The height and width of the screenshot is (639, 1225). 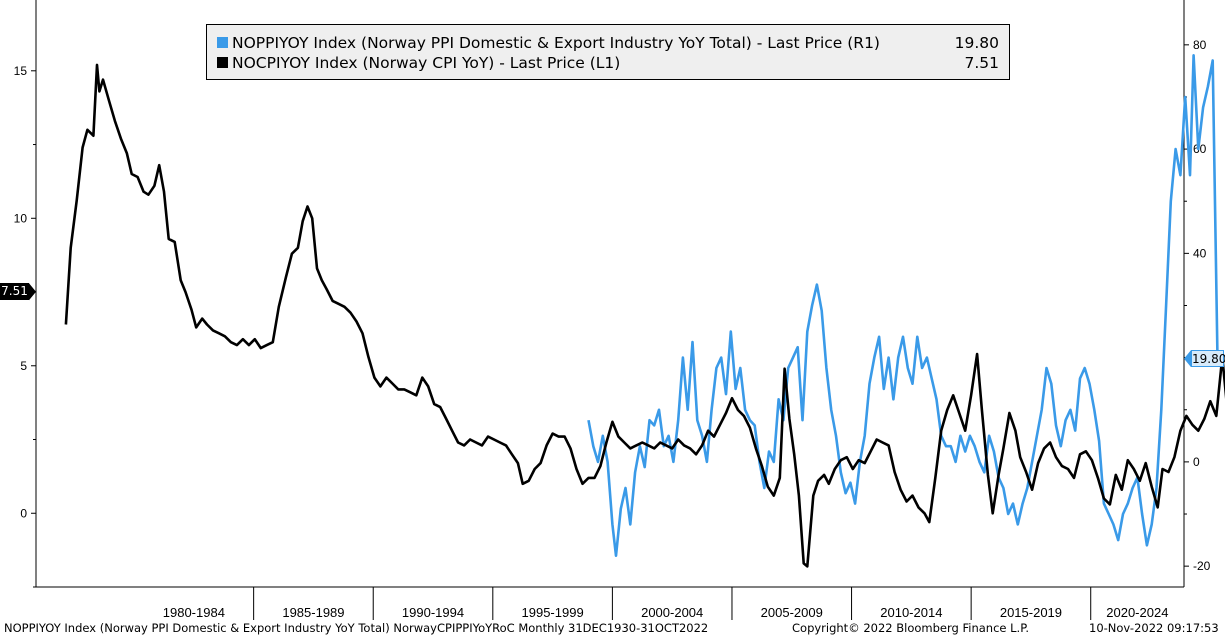 I want to click on ppi-marker-arrow, so click(x=1187, y=359).